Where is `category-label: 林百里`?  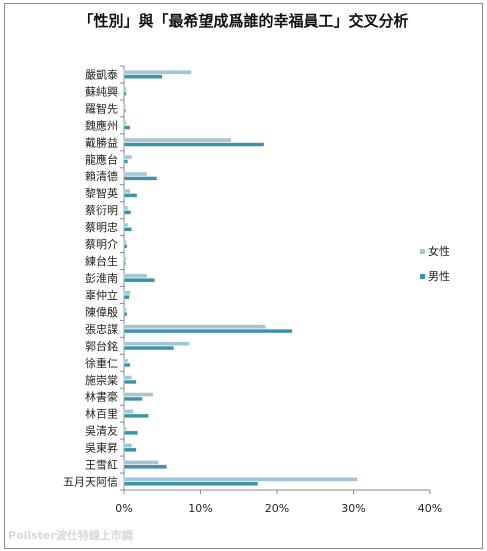 category-label: 林百里 is located at coordinates (101, 414).